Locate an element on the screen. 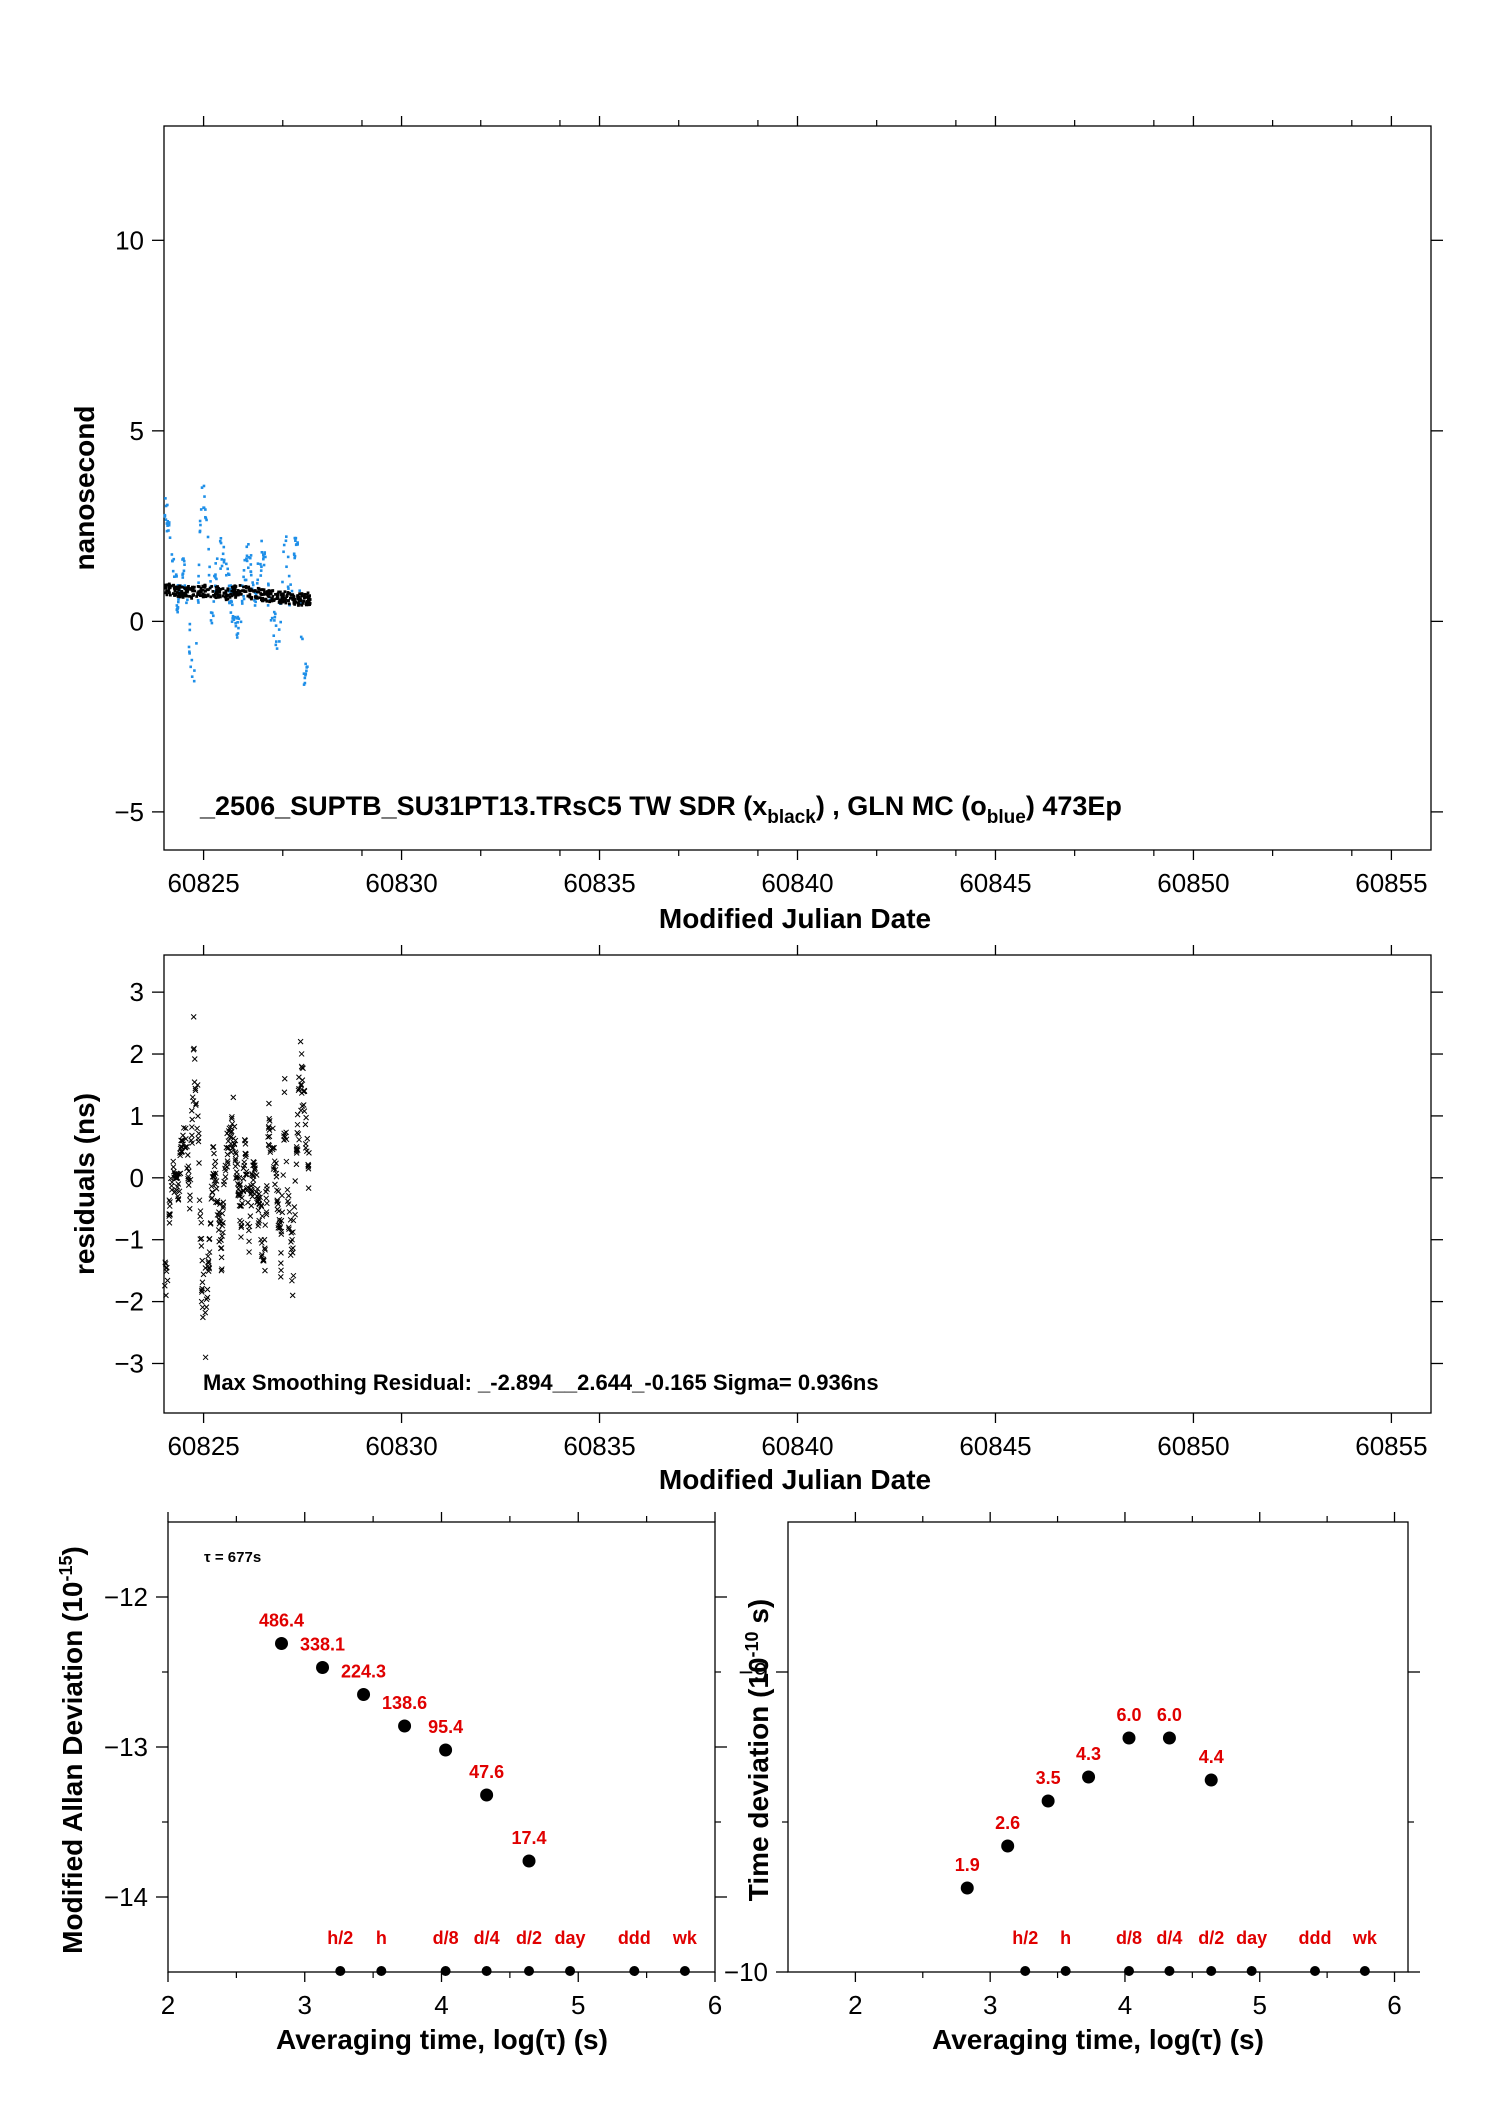 The image size is (1488, 2105). y-tick-label: 5 is located at coordinates (137, 431).